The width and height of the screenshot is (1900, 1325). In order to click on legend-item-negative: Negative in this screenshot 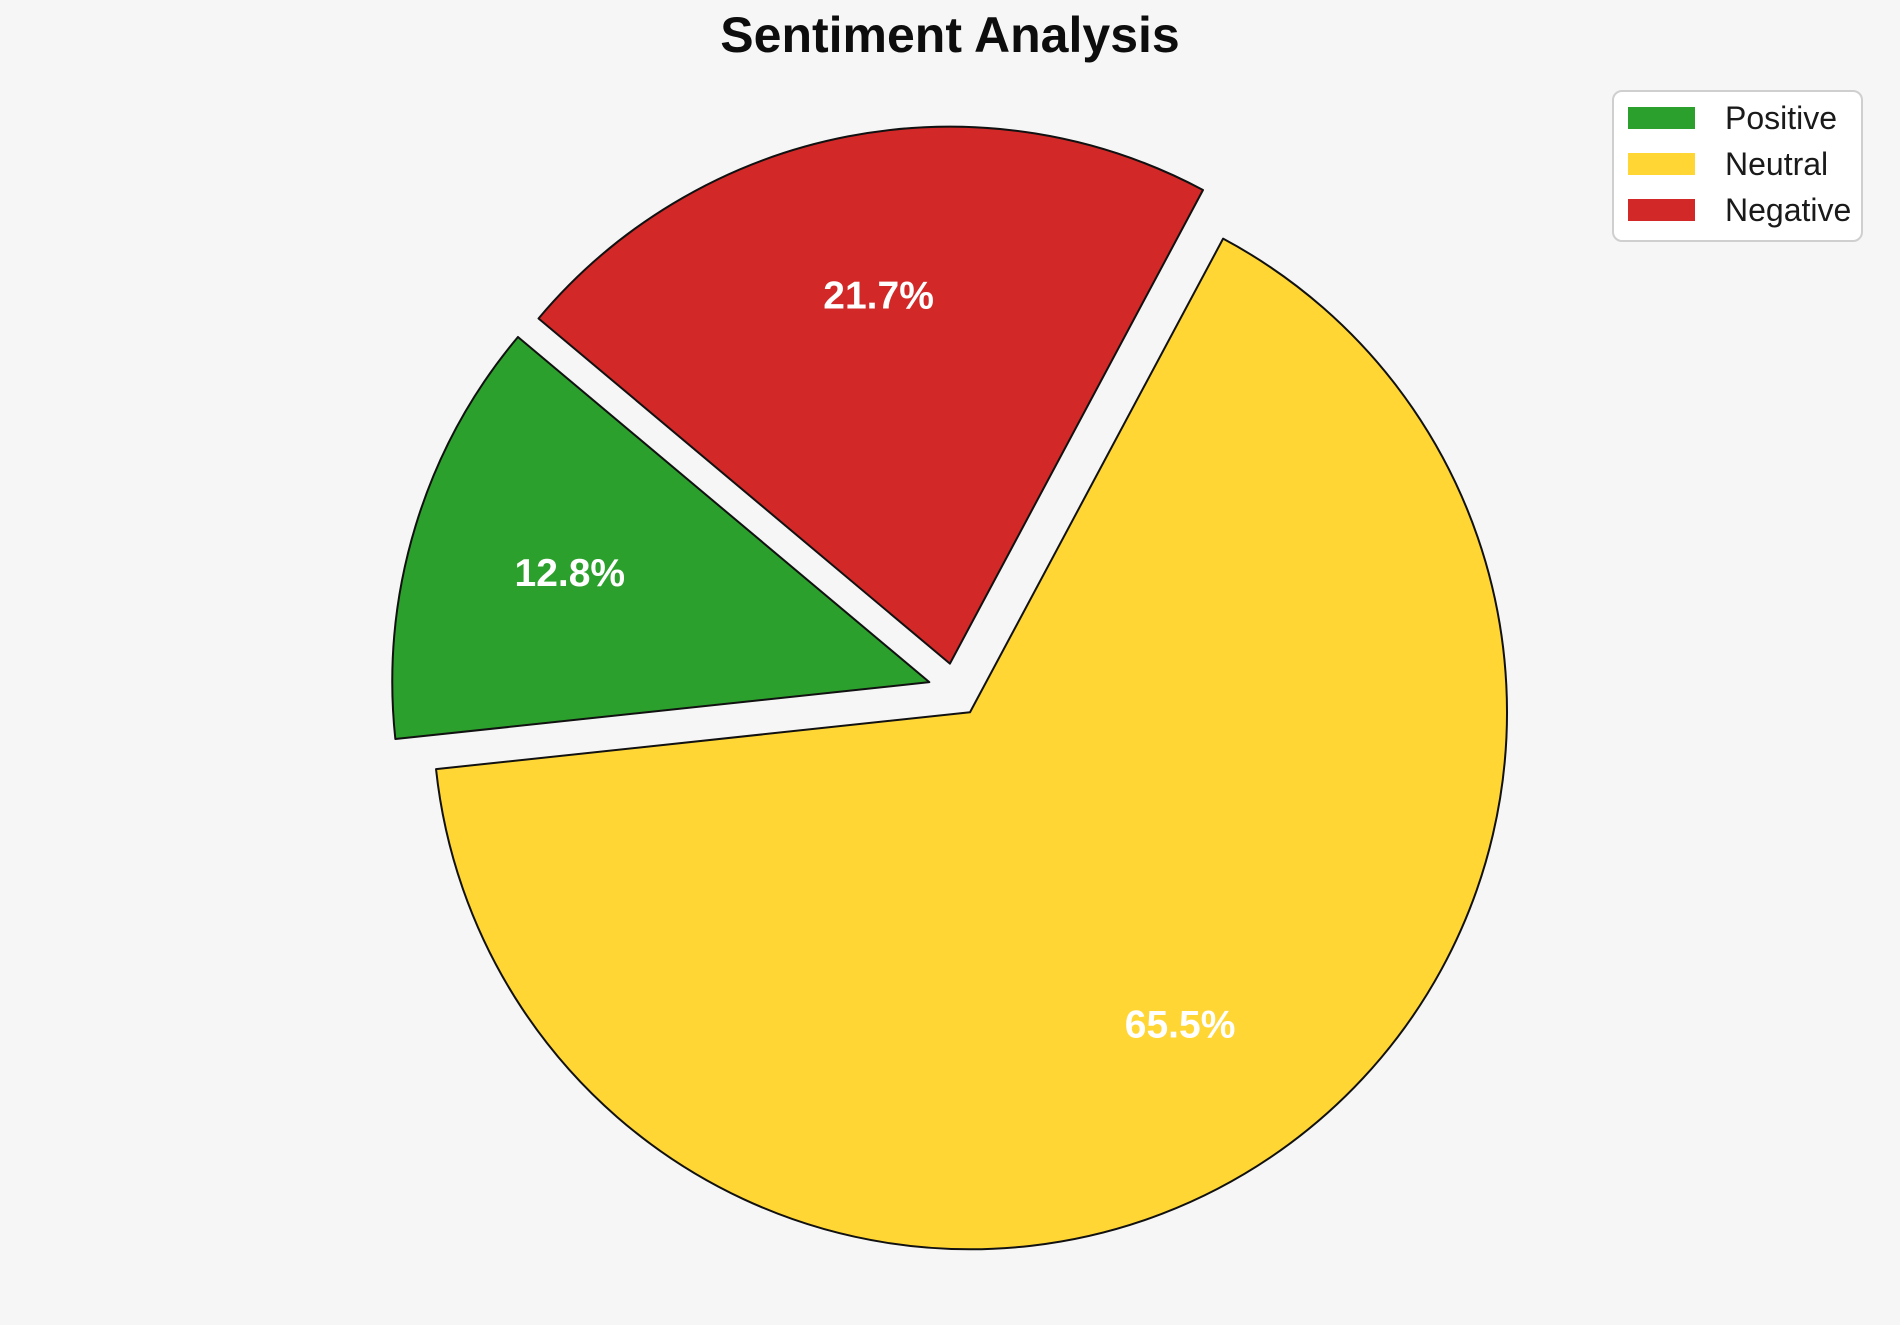, I will do `click(1744, 210)`.